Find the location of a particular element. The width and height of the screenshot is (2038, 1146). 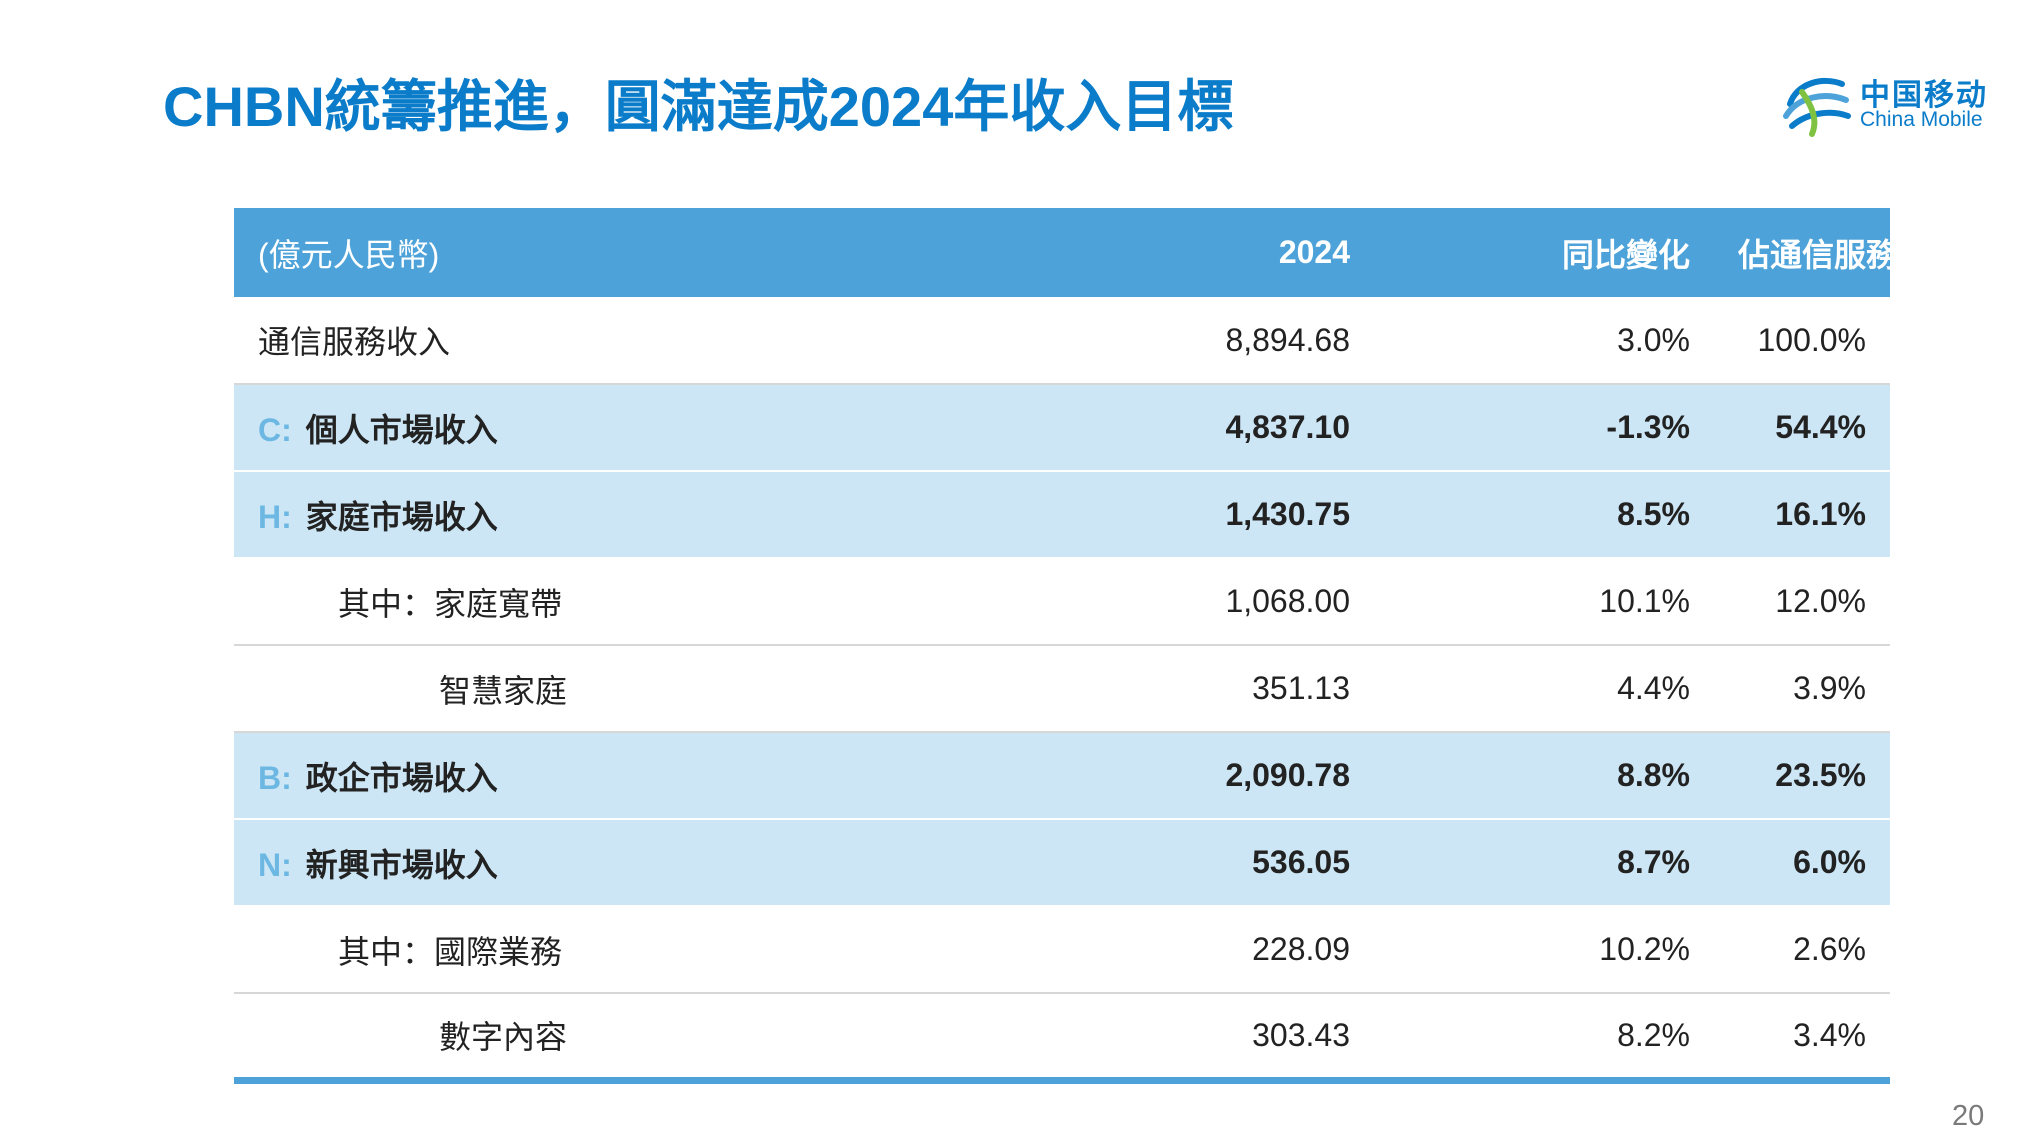

header-yoy: 同比變化 is located at coordinates (1625, 254).